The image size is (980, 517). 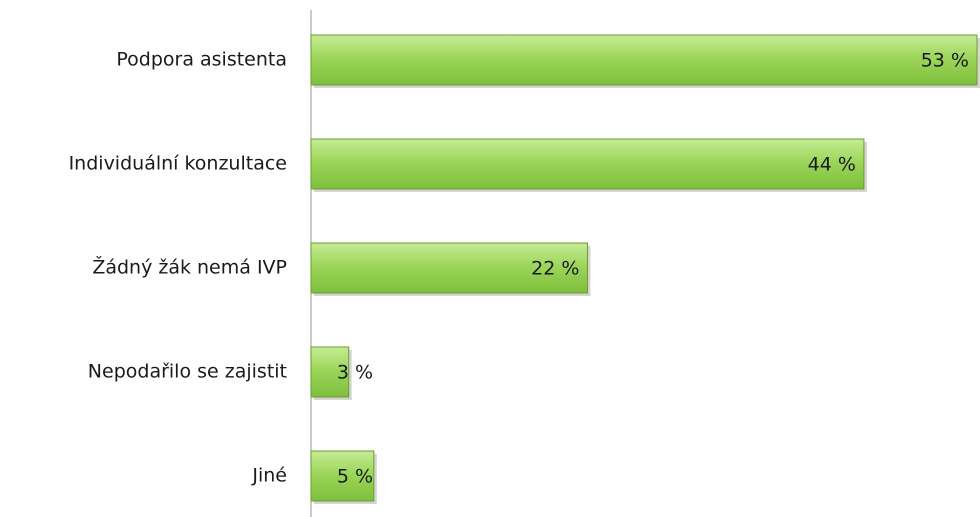 What do you see at coordinates (832, 165) in the screenshot?
I see `value-label: 44 %` at bounding box center [832, 165].